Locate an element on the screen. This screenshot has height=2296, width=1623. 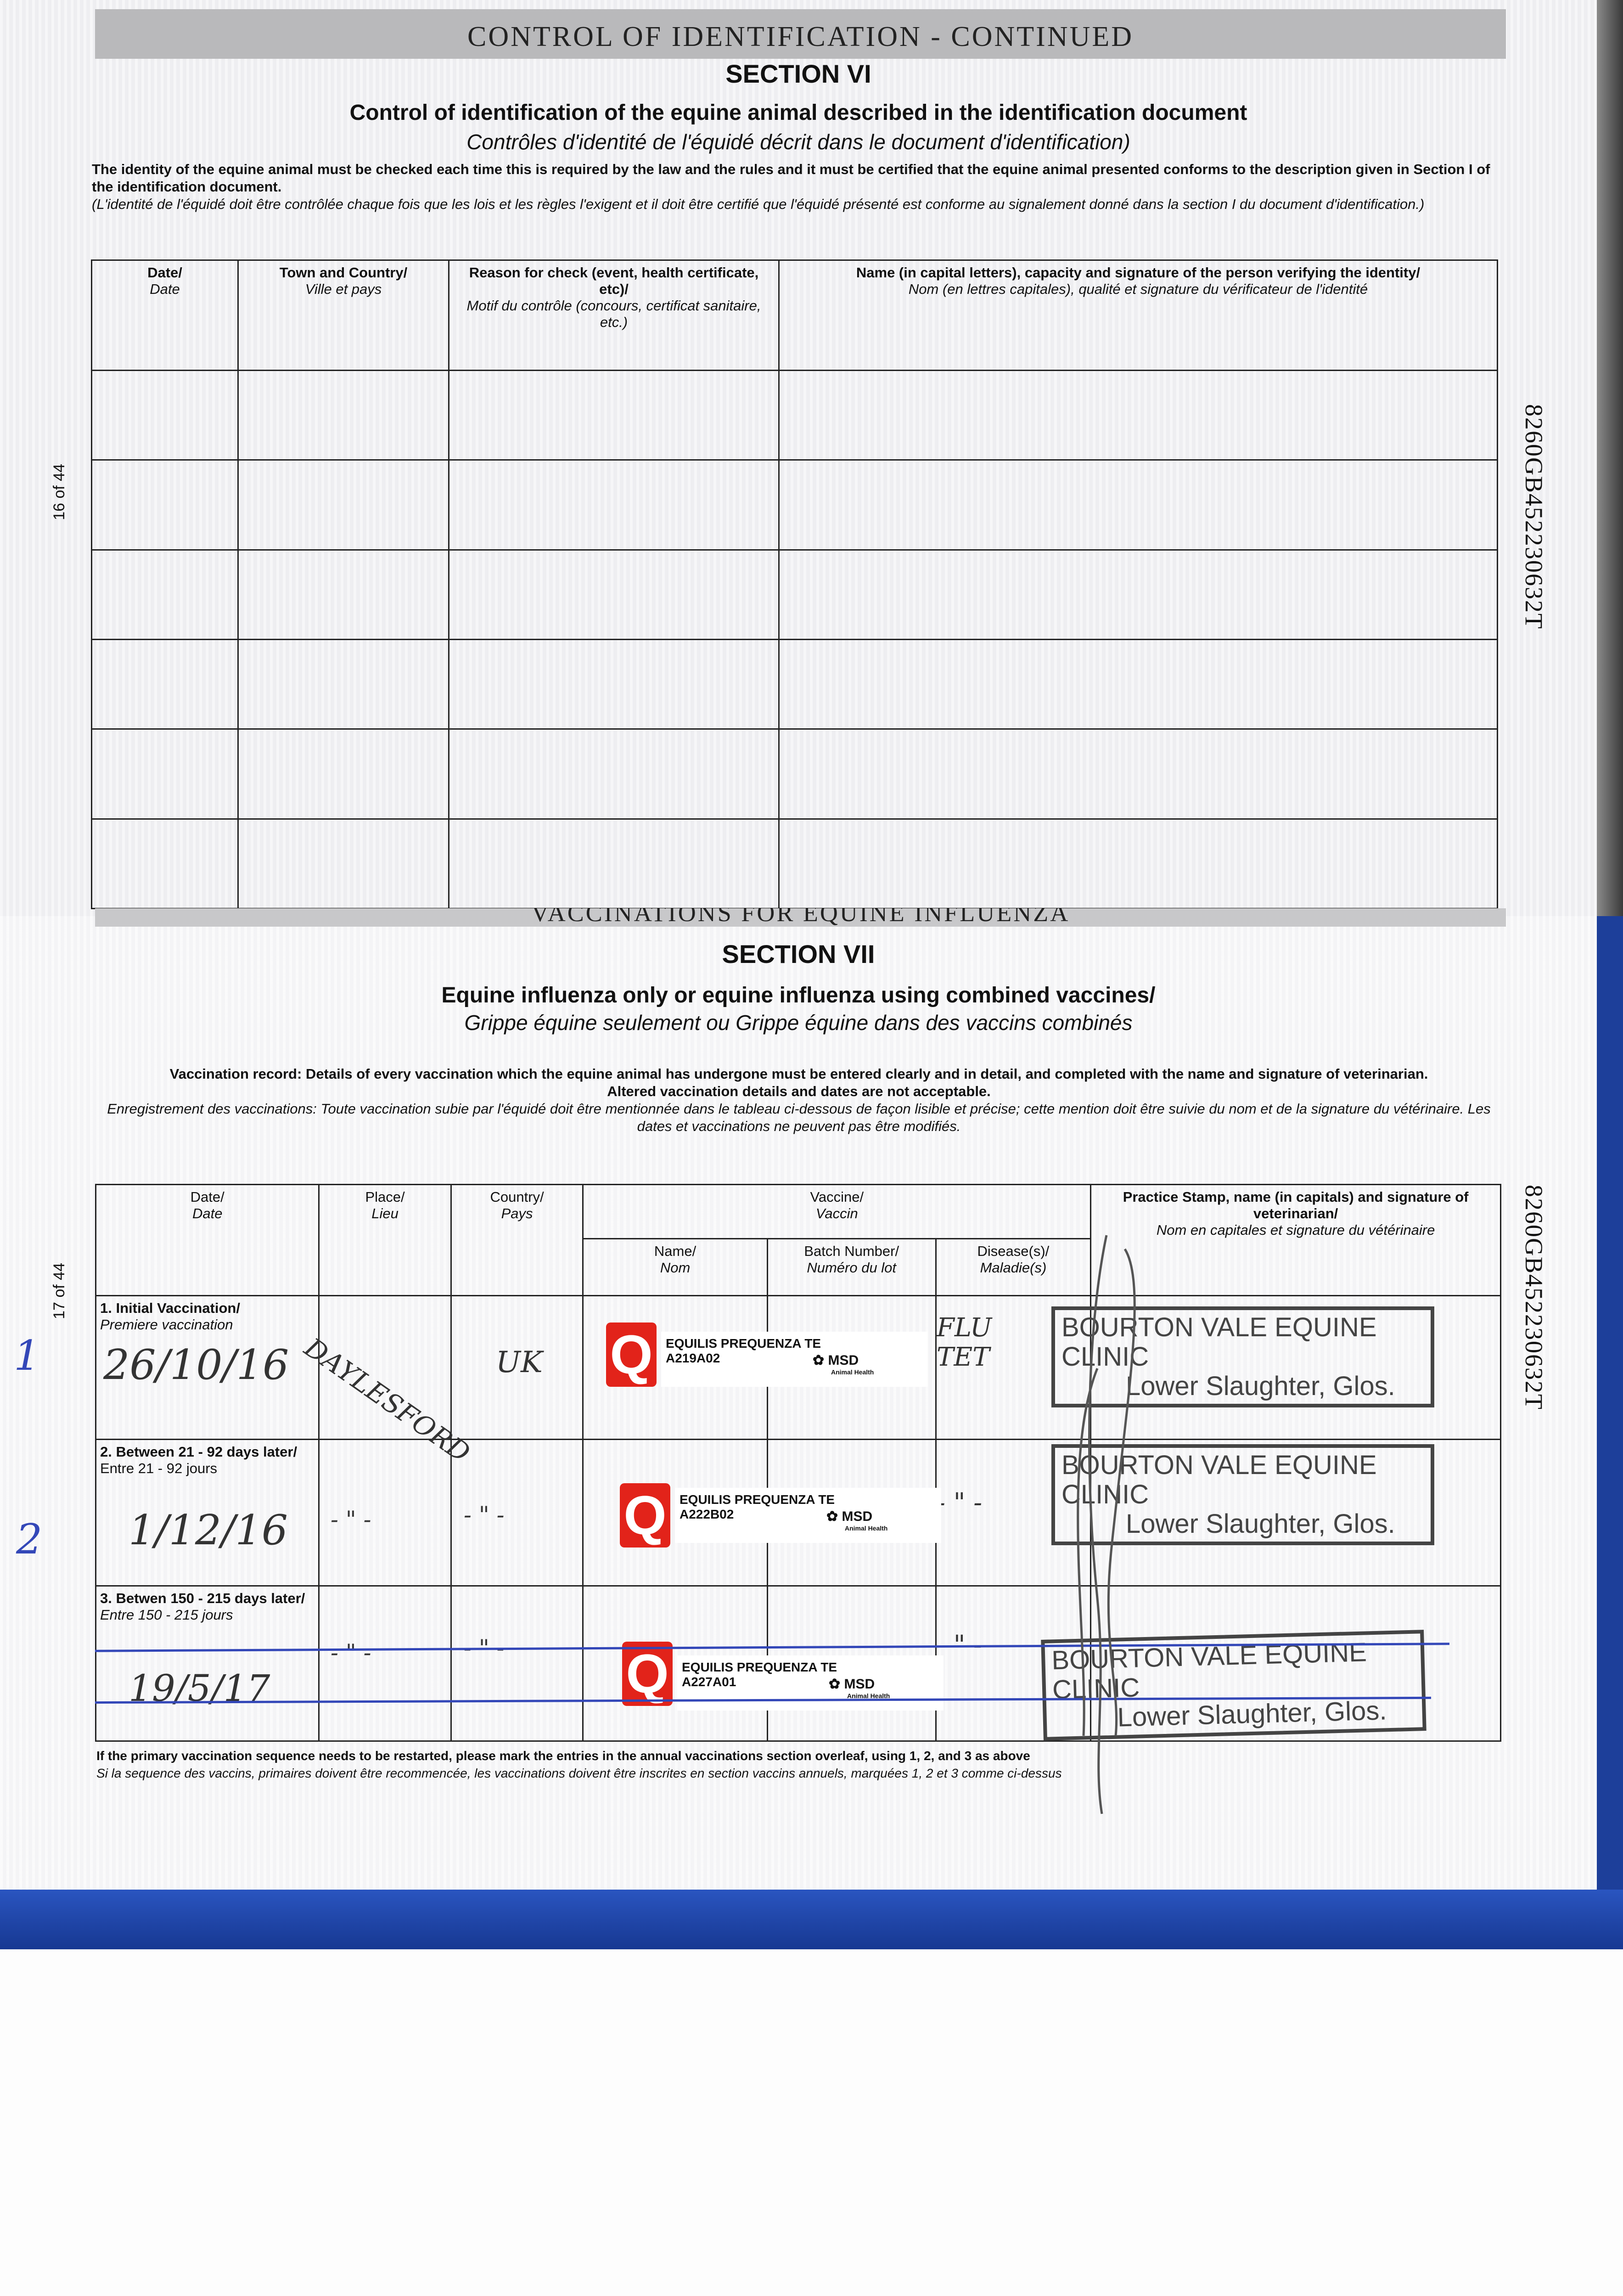
handwritten-disease: - " - is located at coordinates (960, 1503).